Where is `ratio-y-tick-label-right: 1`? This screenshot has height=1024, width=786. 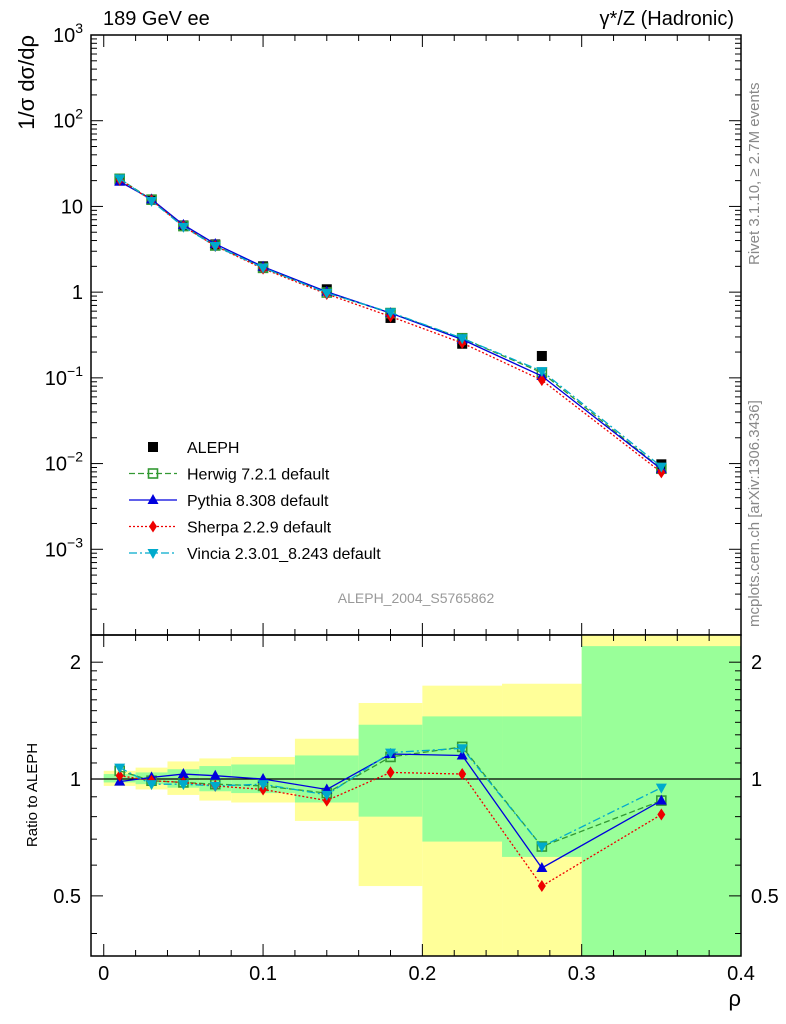 ratio-y-tick-label-right: 1 is located at coordinates (756, 780).